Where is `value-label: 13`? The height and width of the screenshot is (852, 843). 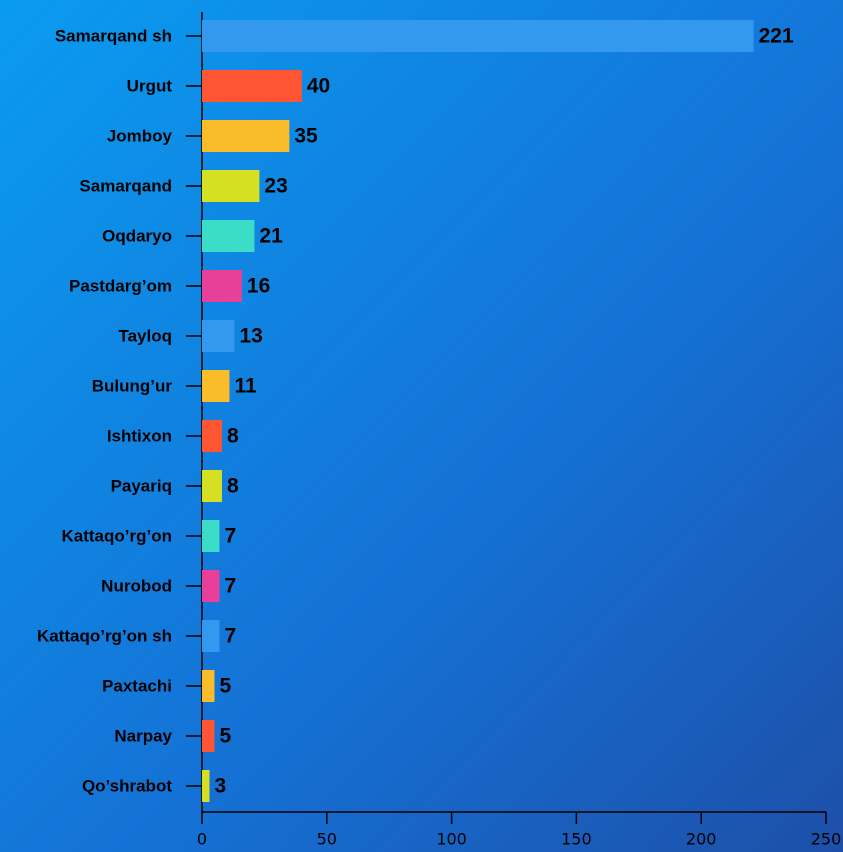
value-label: 13 is located at coordinates (250, 336).